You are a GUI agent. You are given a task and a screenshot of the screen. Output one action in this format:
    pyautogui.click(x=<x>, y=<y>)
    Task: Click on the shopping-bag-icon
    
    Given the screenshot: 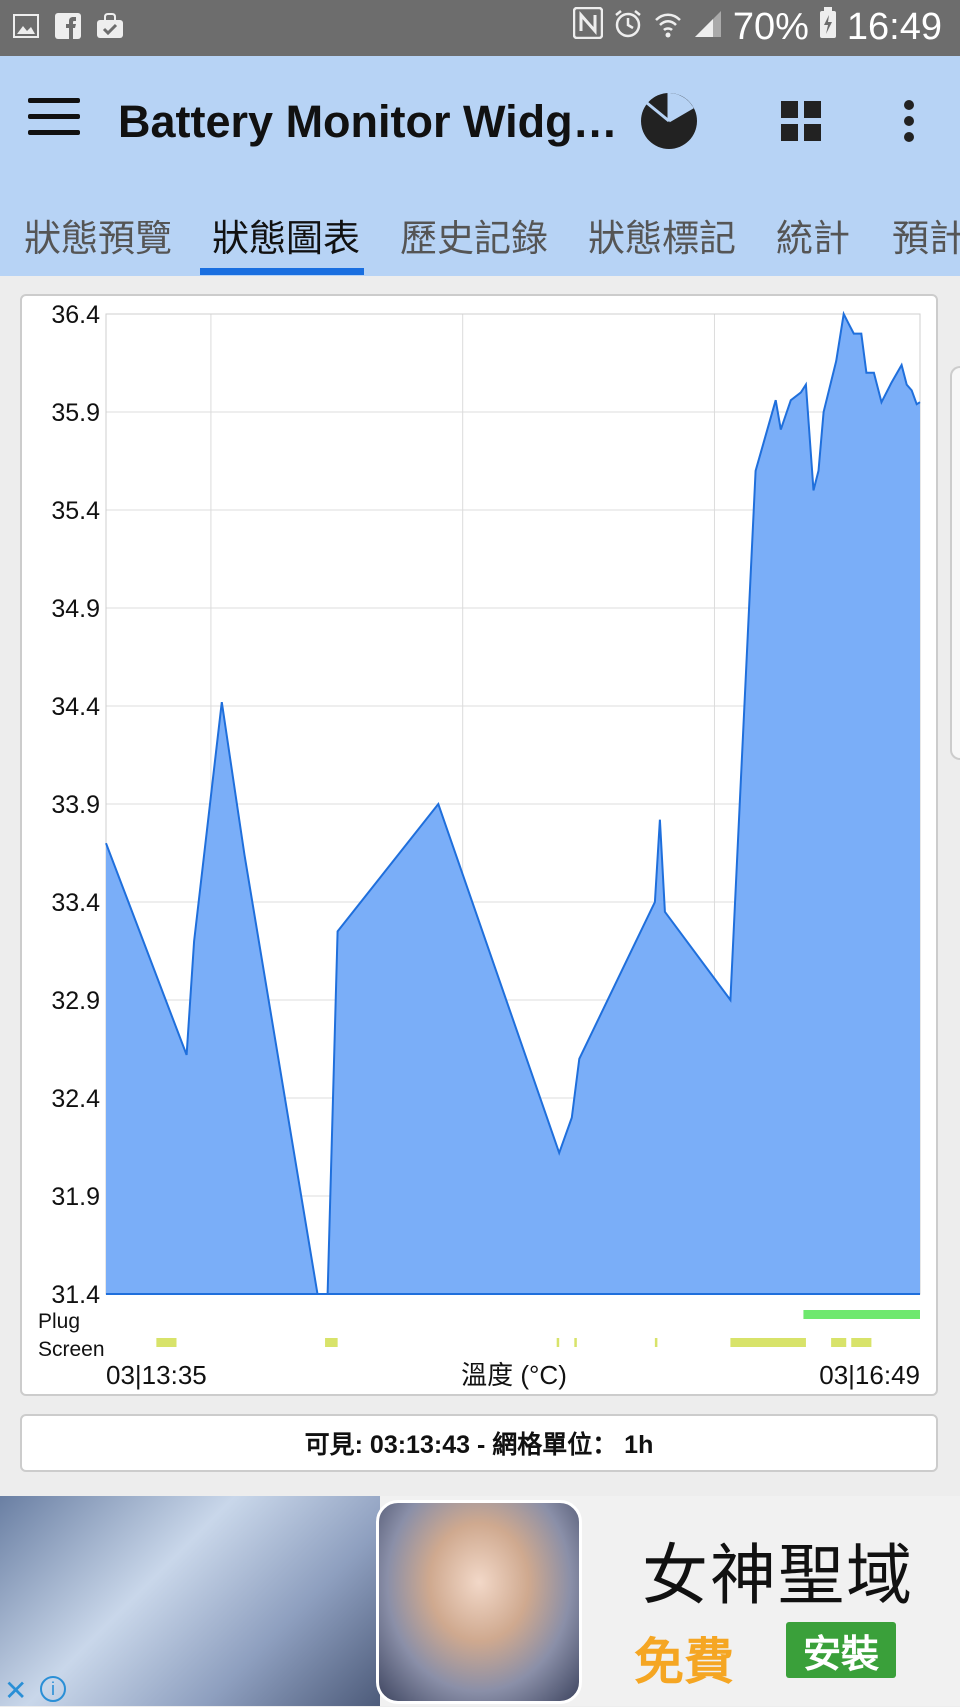 What is the action you would take?
    pyautogui.click(x=110, y=26)
    